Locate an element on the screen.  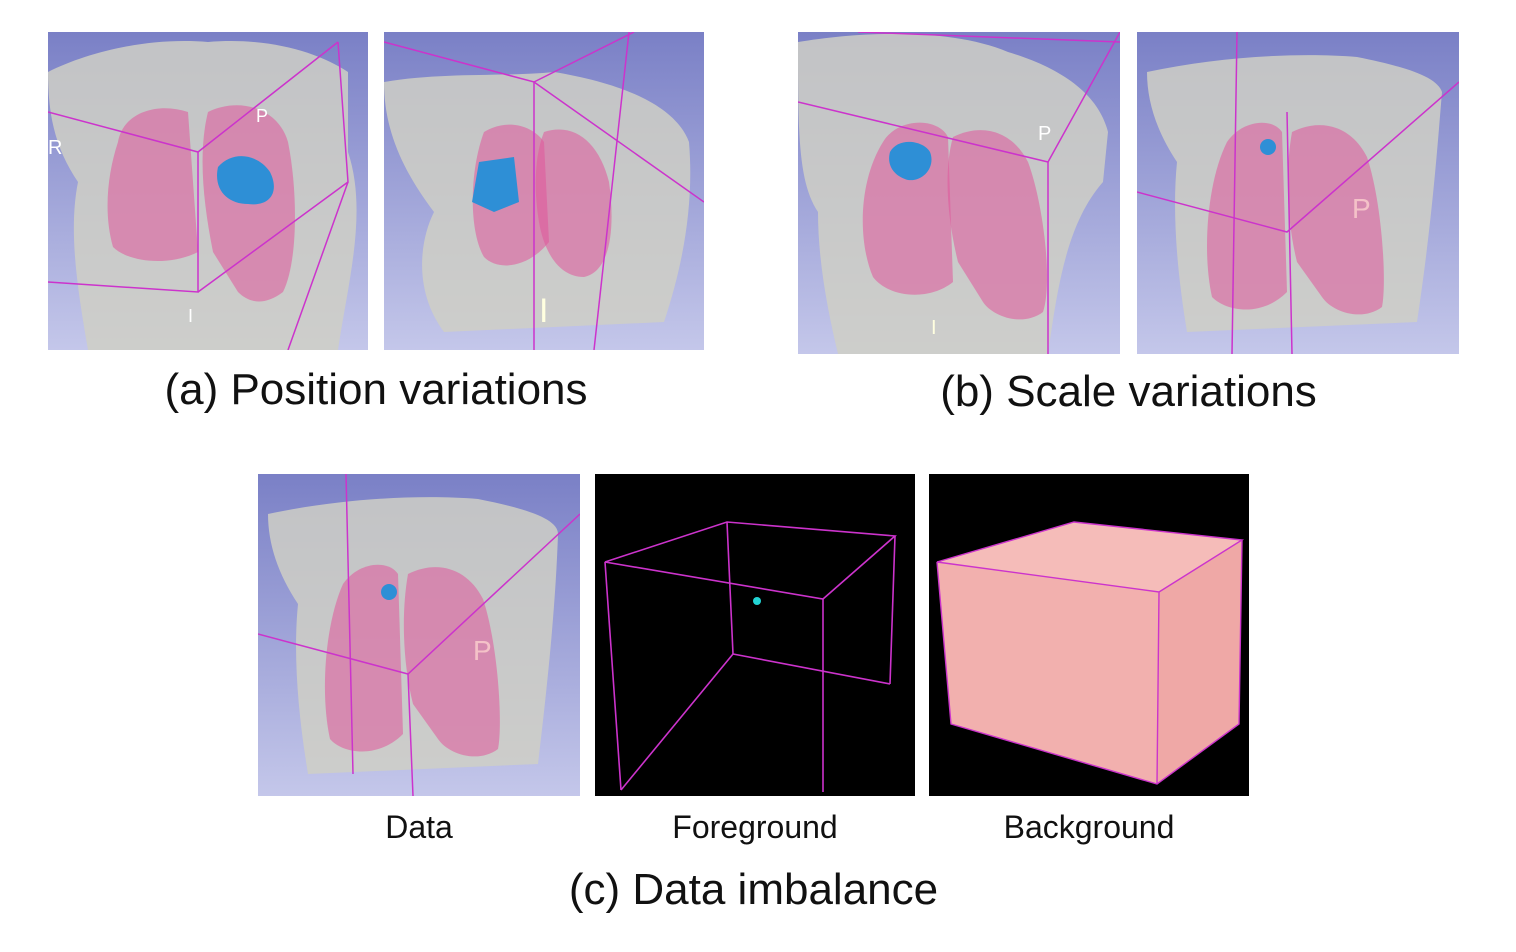
background-volume-image is located at coordinates (1089, 635).